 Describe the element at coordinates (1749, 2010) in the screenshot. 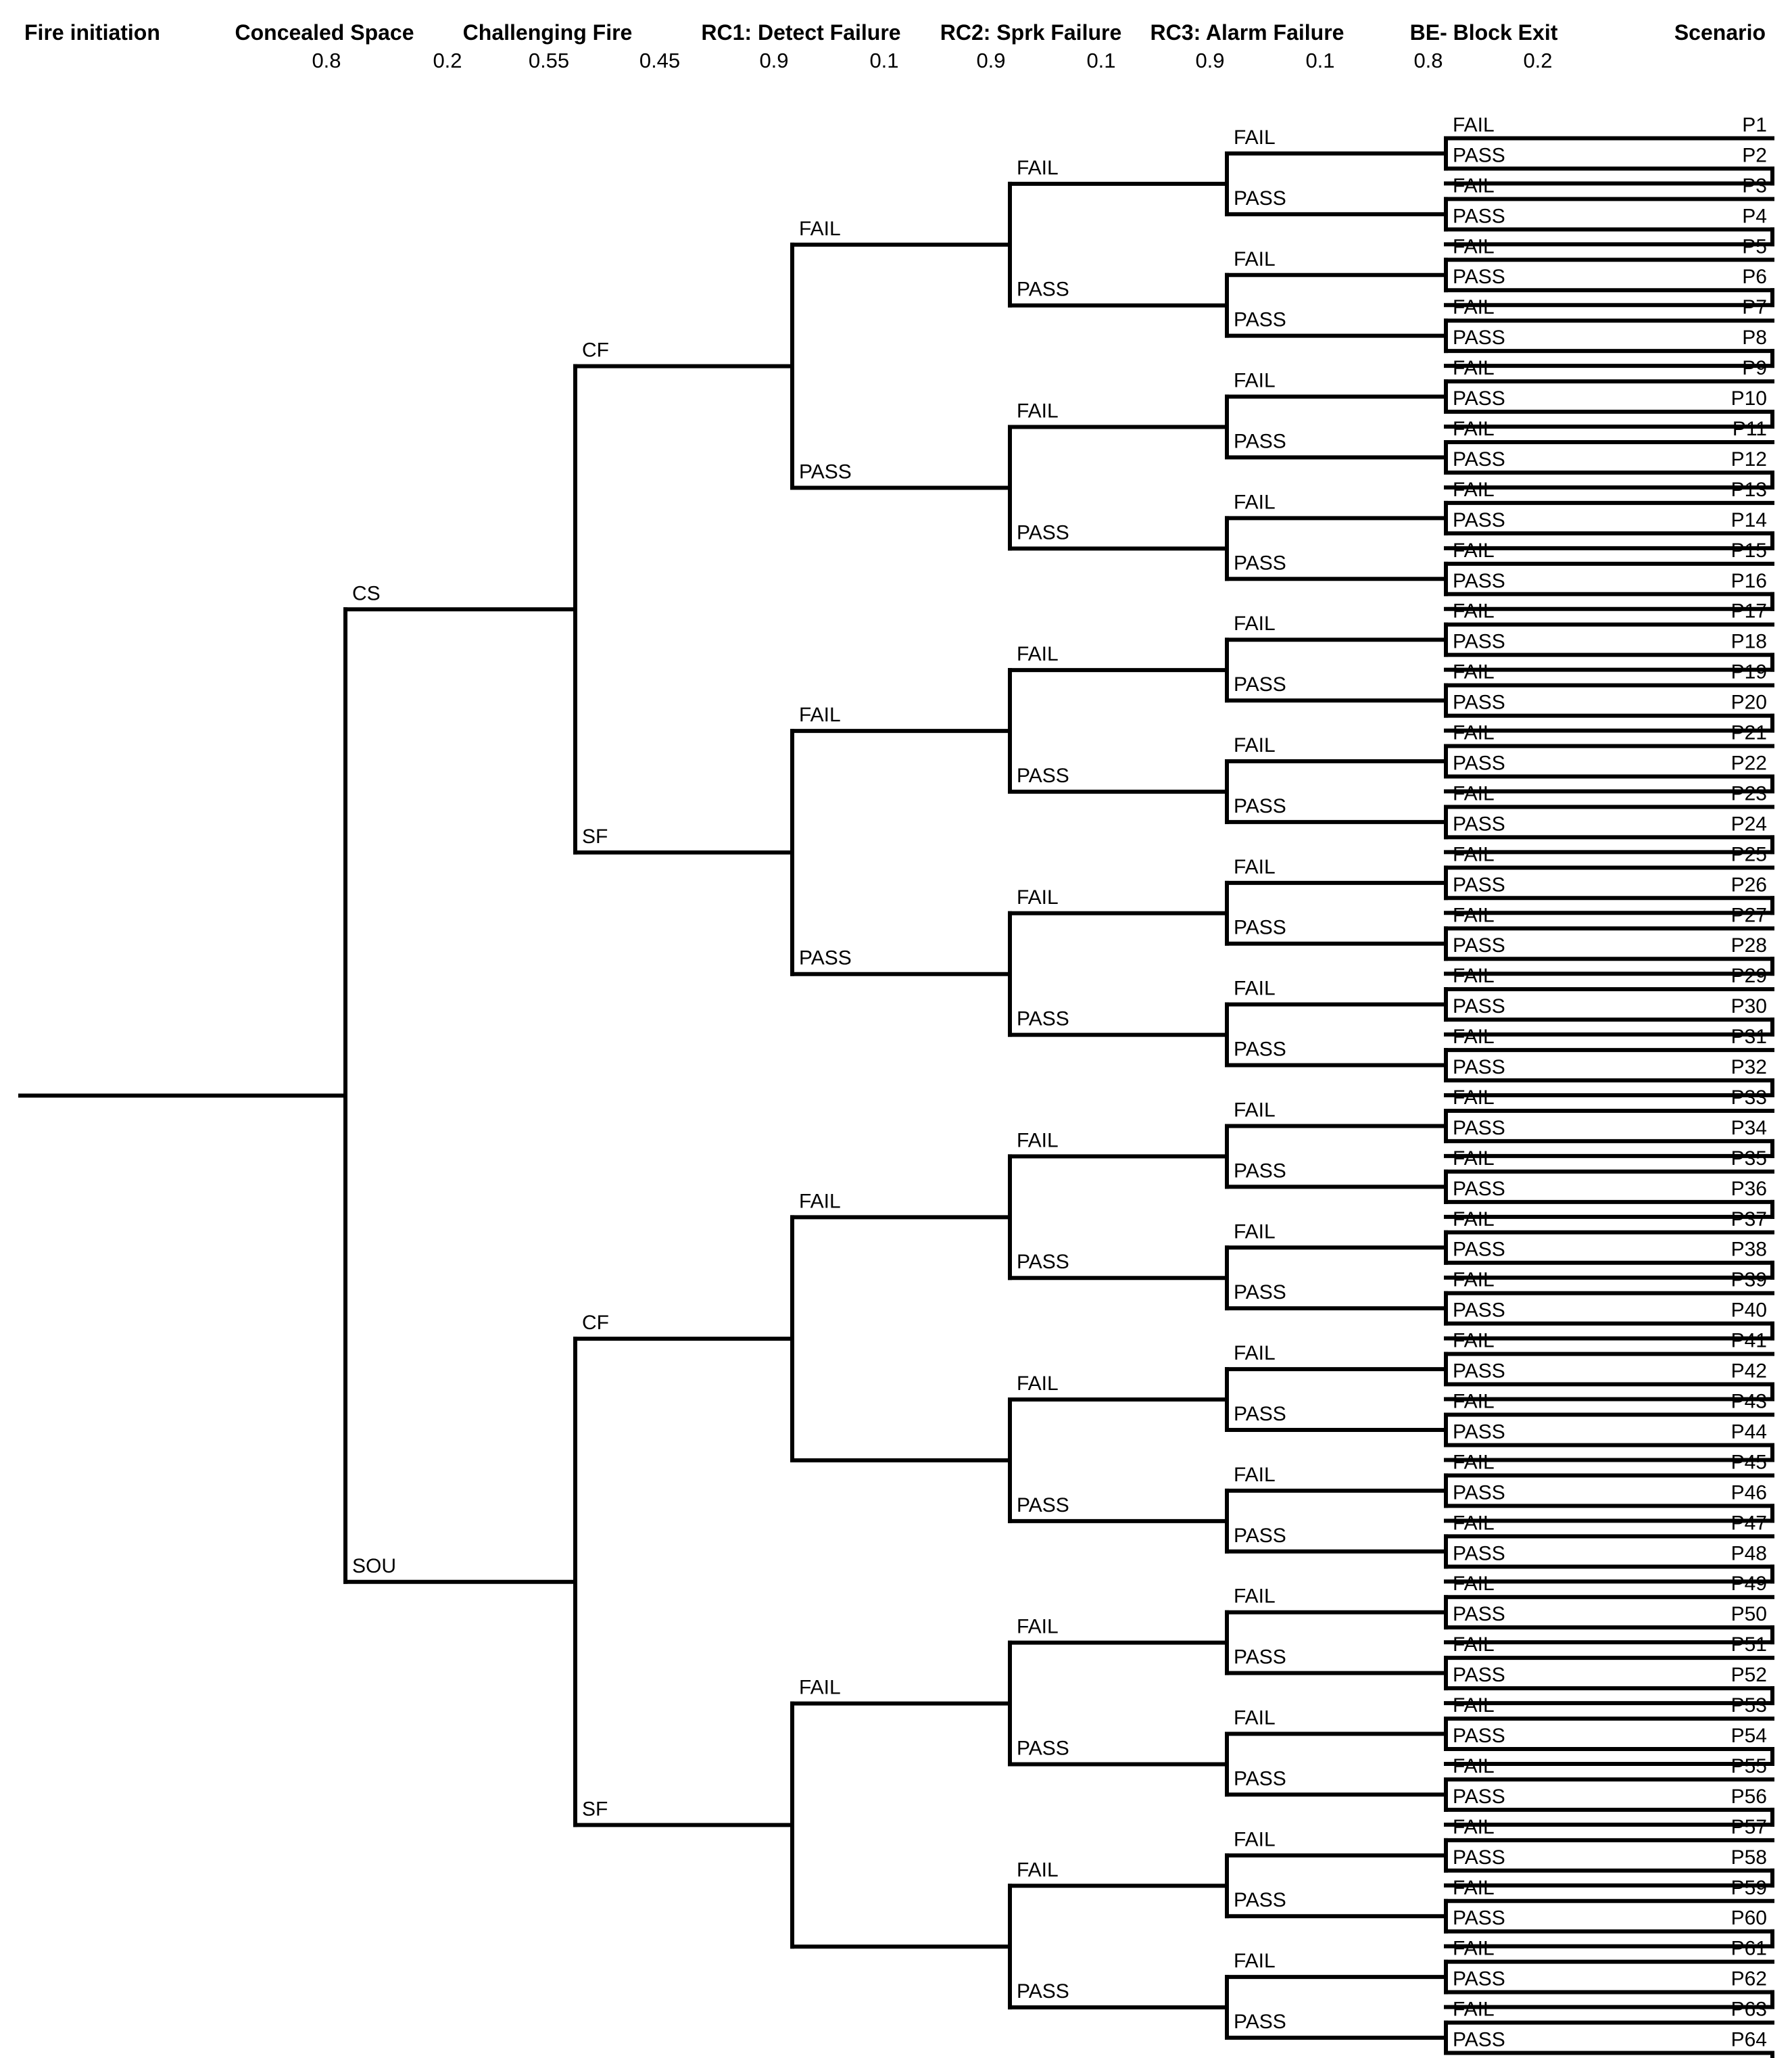

I see `scenario-label: P63` at that location.